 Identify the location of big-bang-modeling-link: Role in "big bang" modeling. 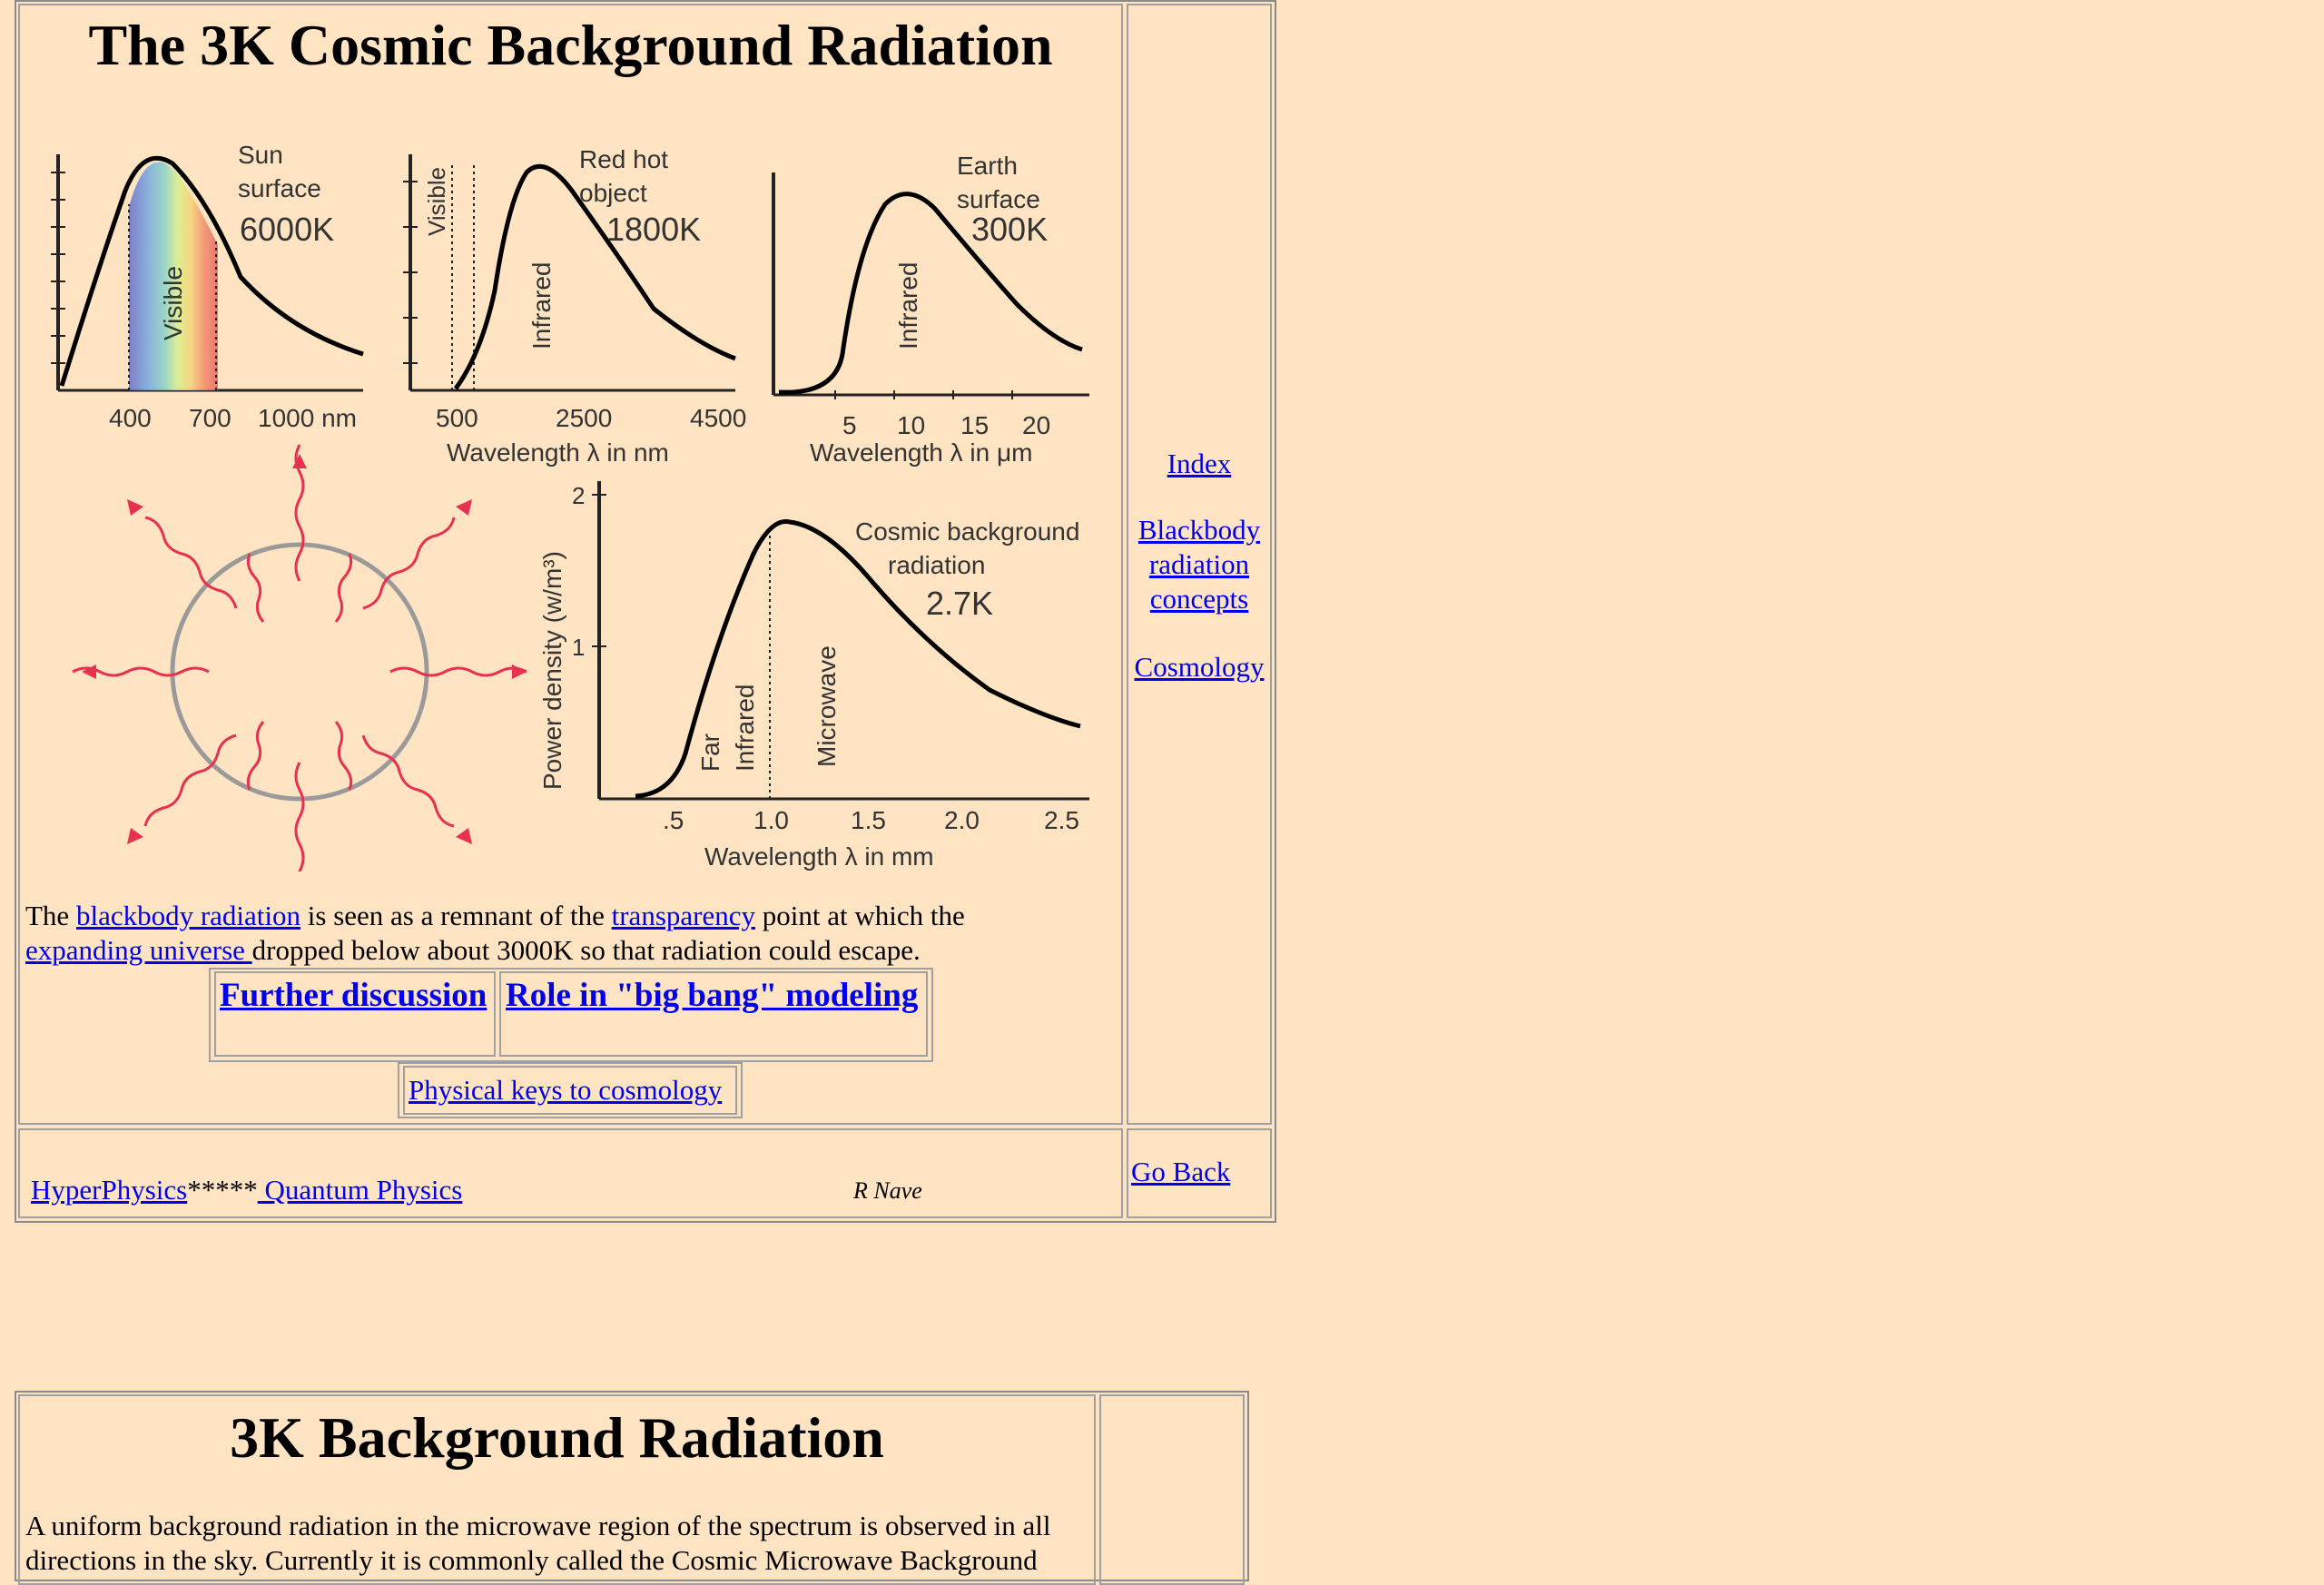
(712, 995).